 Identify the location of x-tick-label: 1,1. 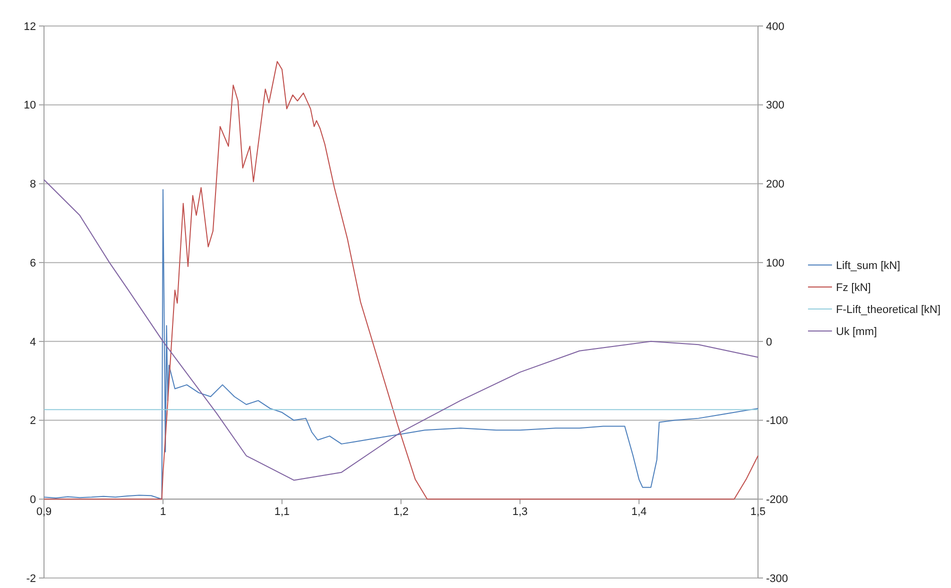
(282, 512).